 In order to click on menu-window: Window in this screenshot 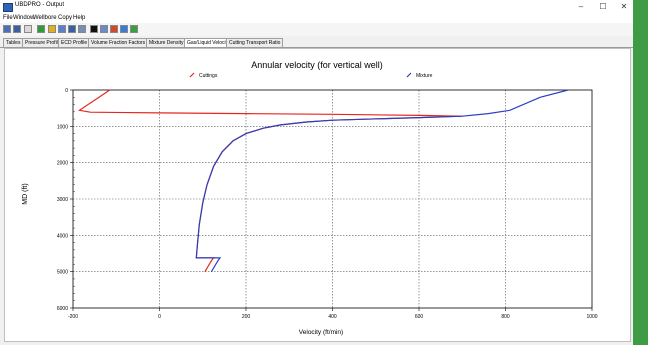, I will do `click(24, 18)`.